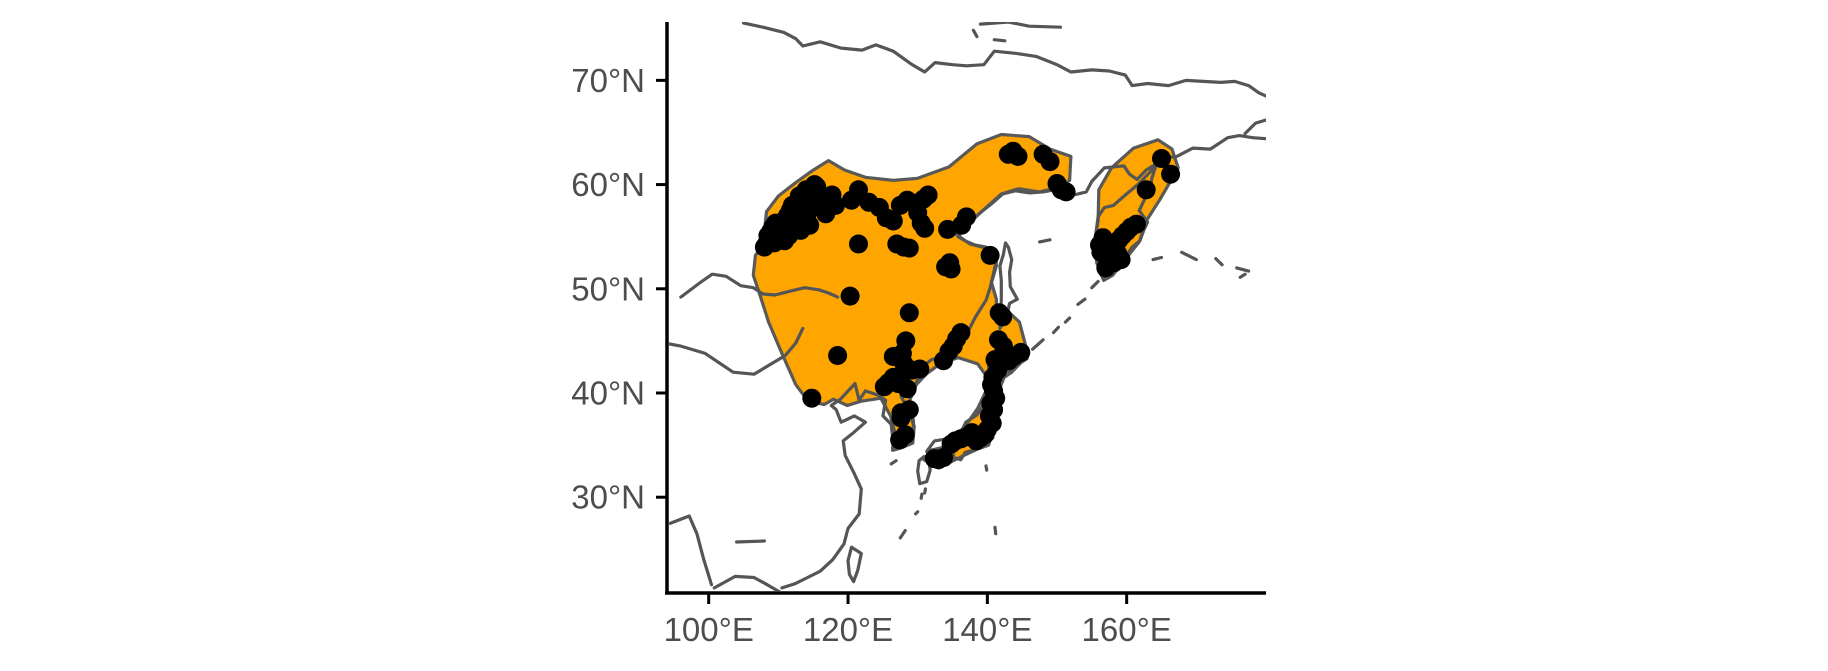 This screenshot has height=671, width=1828. What do you see at coordinates (608, 184) in the screenshot?
I see `y-tick-label: 60°N` at bounding box center [608, 184].